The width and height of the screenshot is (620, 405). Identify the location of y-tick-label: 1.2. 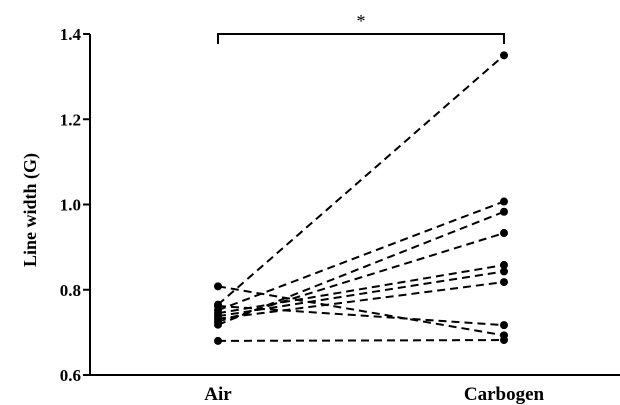
(70, 119).